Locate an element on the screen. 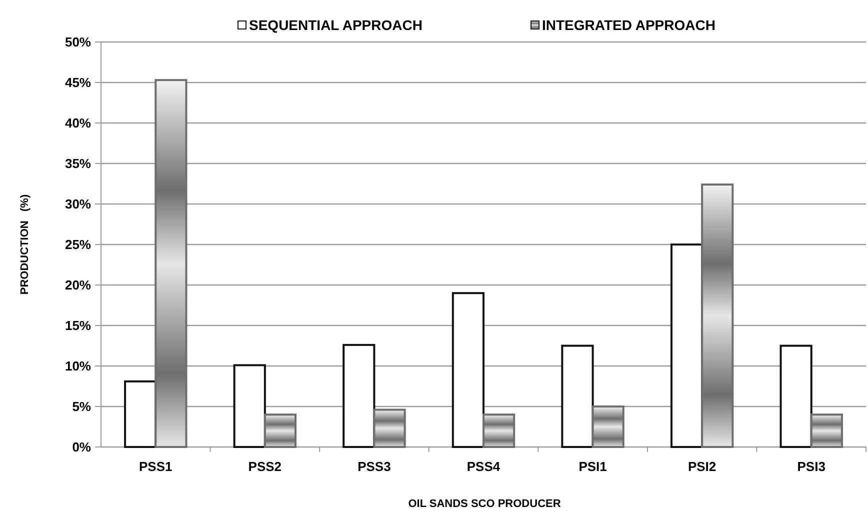  x-tick-label: PSS4 is located at coordinates (483, 466).